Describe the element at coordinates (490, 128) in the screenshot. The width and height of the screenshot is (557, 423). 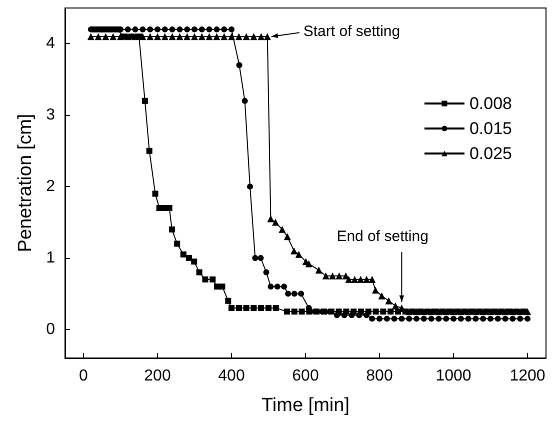
I see `legend-label: 0.015` at that location.